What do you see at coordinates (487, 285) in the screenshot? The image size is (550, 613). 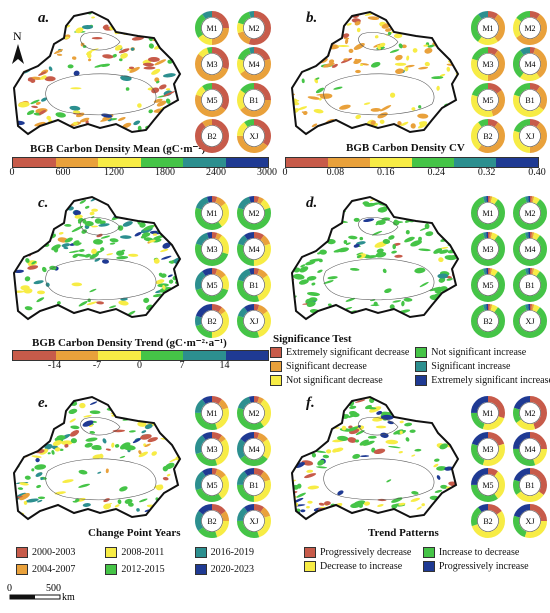 I see `donut-label: M5` at bounding box center [487, 285].